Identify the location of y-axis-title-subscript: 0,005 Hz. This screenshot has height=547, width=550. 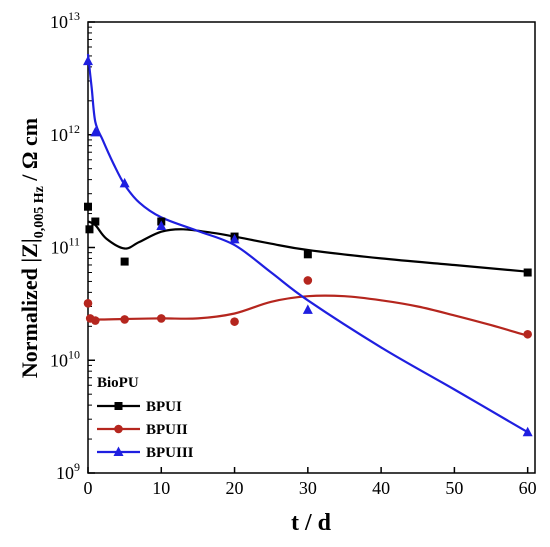
(39, 212).